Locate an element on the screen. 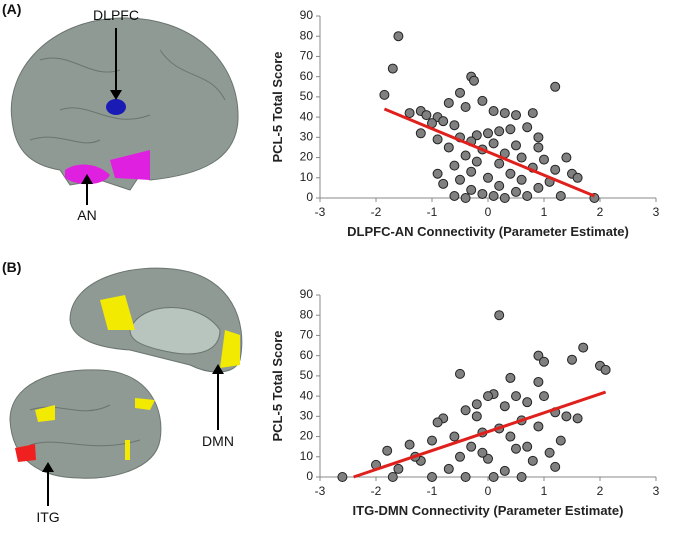 The width and height of the screenshot is (674, 543). region-label: DMN is located at coordinates (218, 441).